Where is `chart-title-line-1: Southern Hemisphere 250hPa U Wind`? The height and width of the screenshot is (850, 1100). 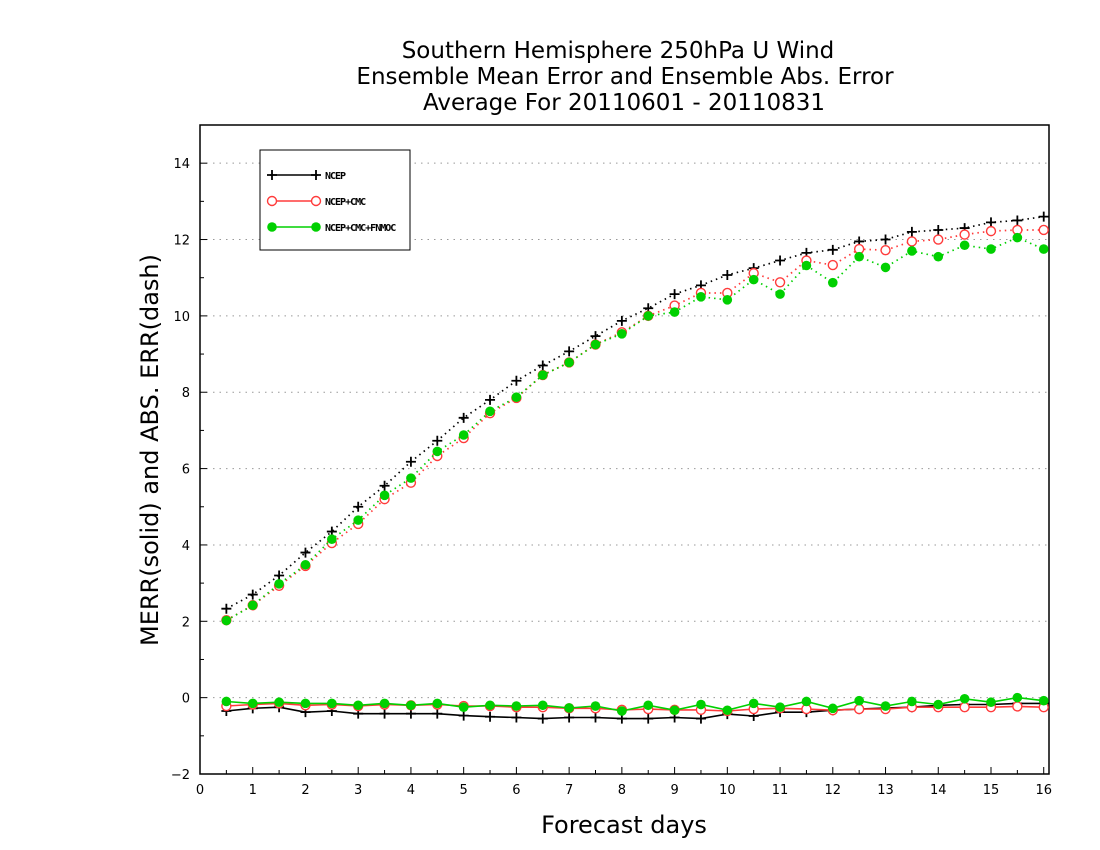 chart-title-line-1: Southern Hemisphere 250hPa U Wind is located at coordinates (618, 51).